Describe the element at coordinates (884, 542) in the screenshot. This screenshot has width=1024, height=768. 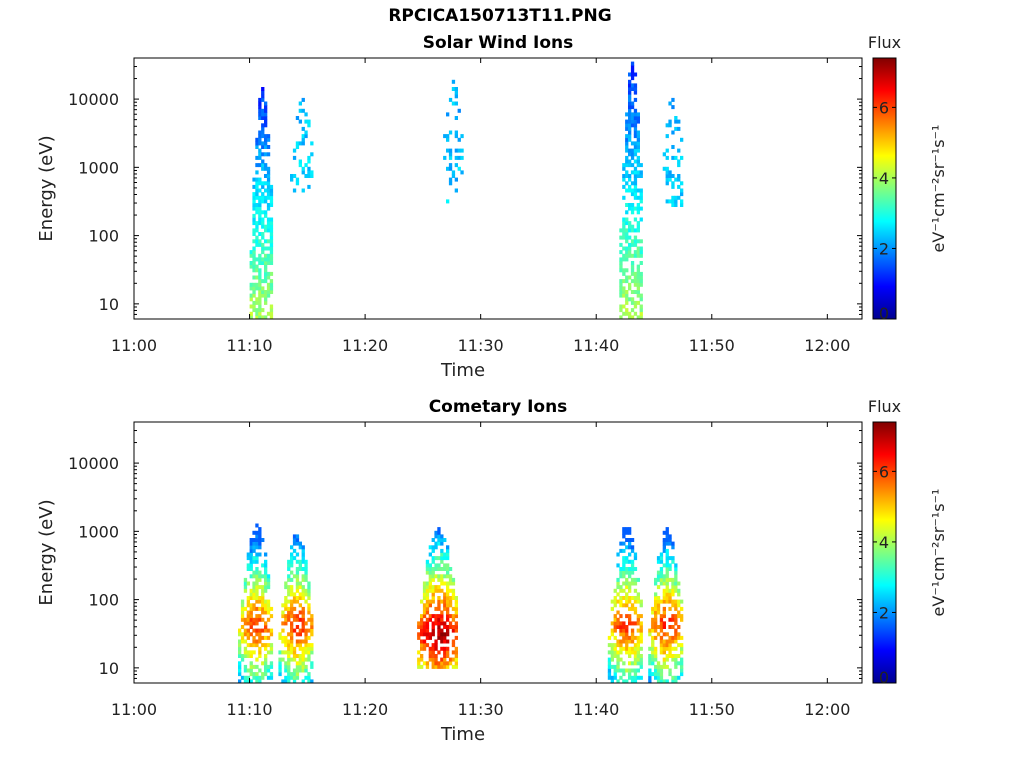
I see `colorbar-tick-label: 4` at that location.